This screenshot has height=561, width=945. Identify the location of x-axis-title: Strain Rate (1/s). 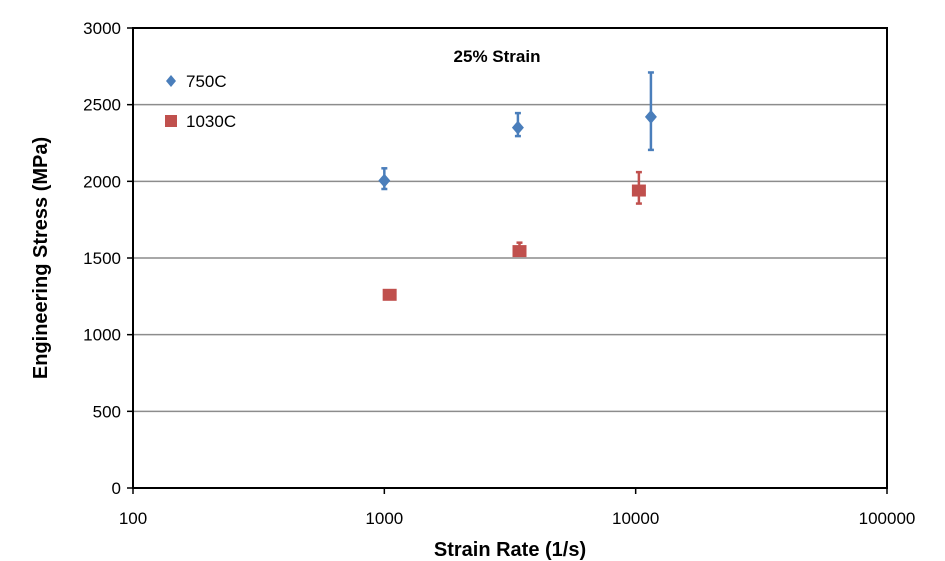
(510, 550).